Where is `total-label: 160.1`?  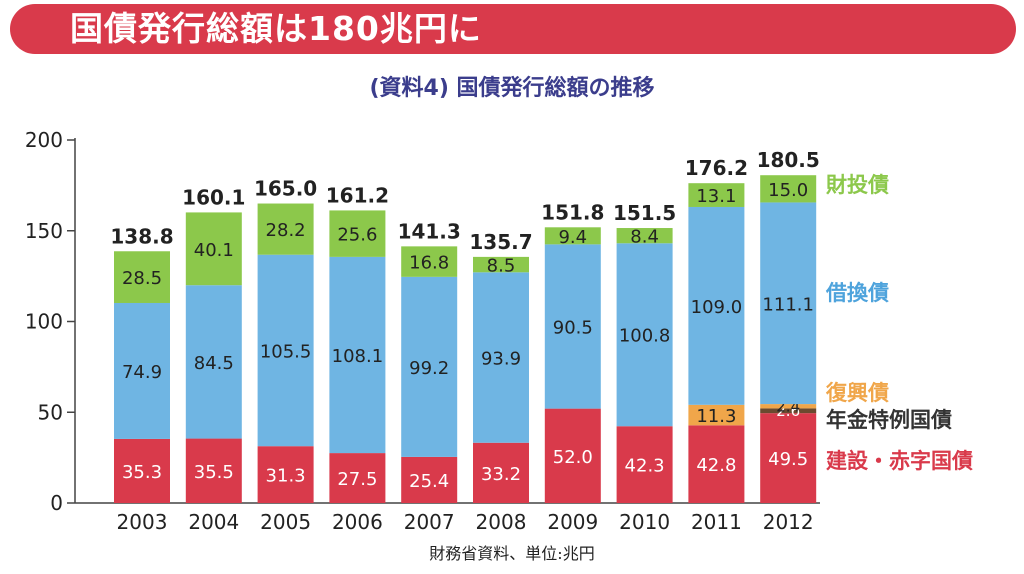 total-label: 160.1 is located at coordinates (213, 197).